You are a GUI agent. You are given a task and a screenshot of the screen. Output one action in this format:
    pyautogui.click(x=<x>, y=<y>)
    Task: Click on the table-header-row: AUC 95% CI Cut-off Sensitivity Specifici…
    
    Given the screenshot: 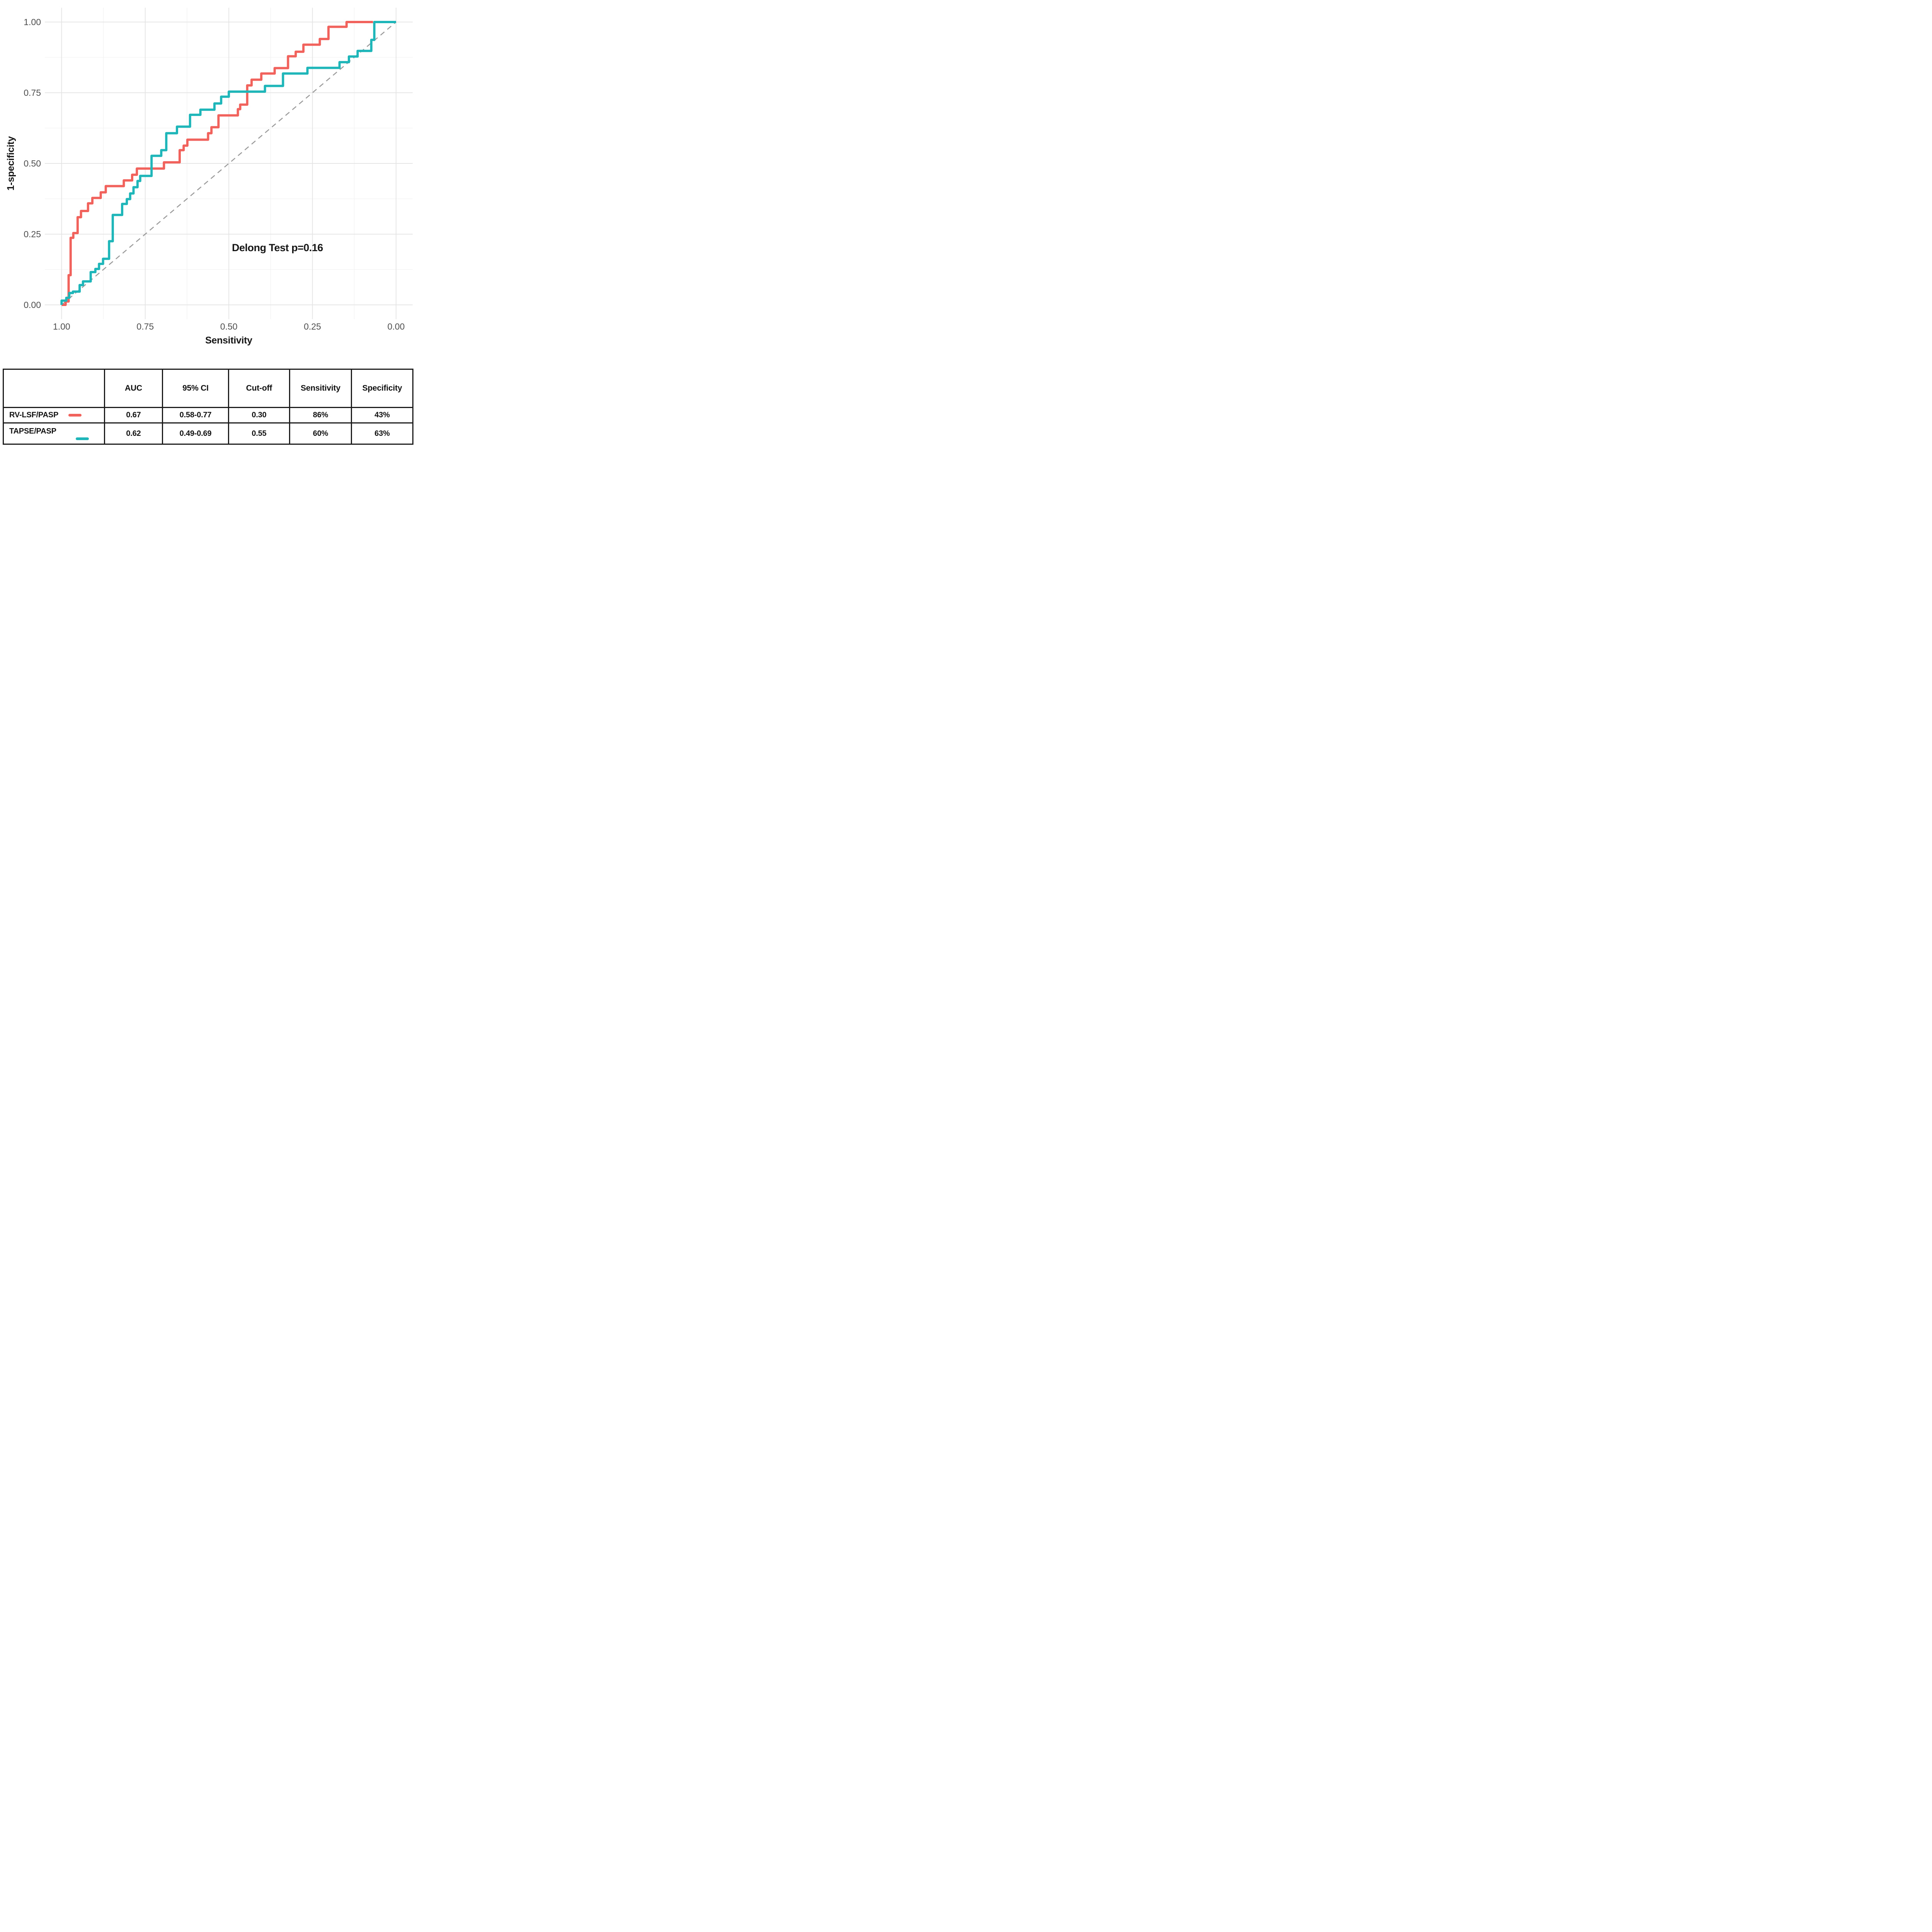 What is the action you would take?
    pyautogui.click(x=208, y=388)
    